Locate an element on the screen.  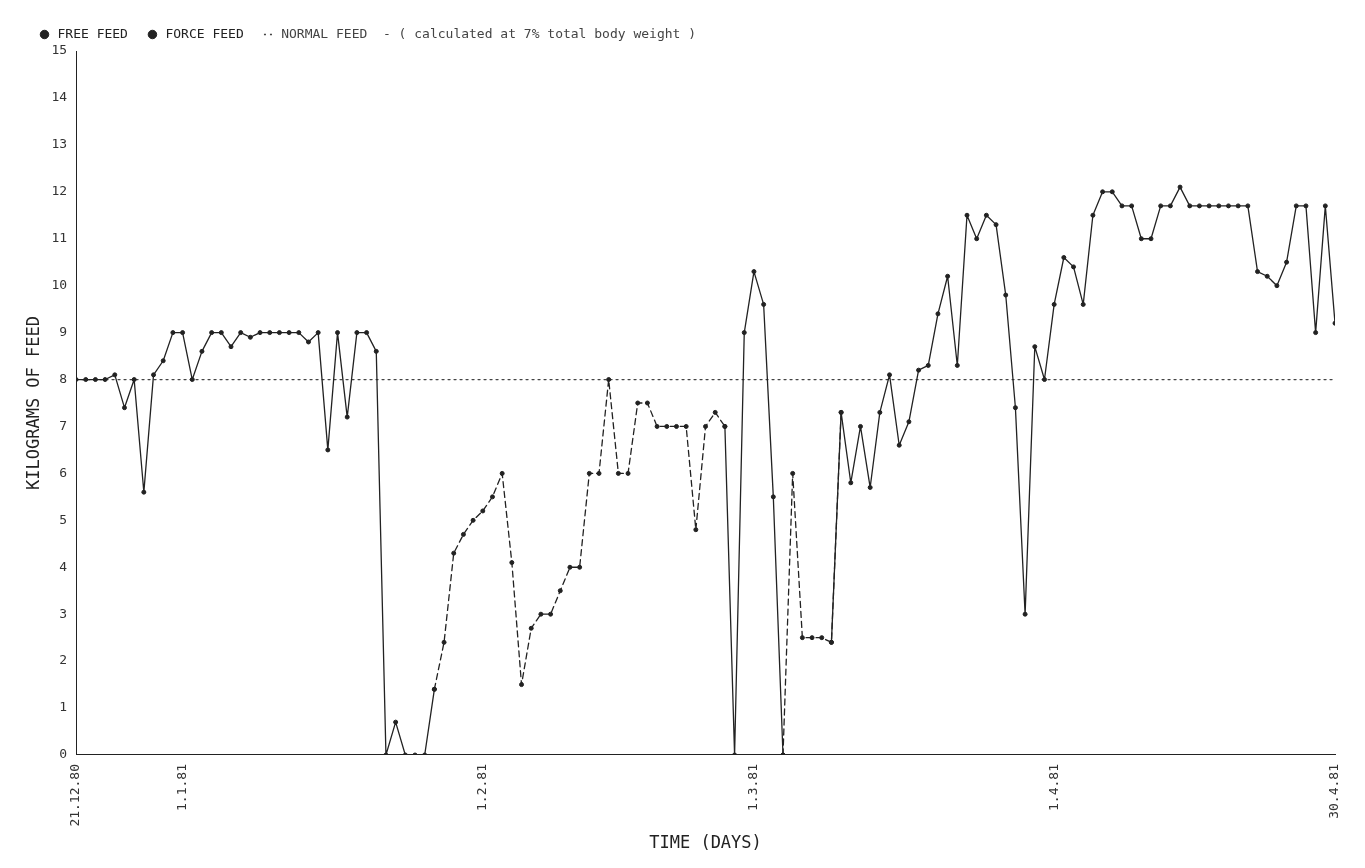
y-tick-label: 8 is located at coordinates (63, 378).